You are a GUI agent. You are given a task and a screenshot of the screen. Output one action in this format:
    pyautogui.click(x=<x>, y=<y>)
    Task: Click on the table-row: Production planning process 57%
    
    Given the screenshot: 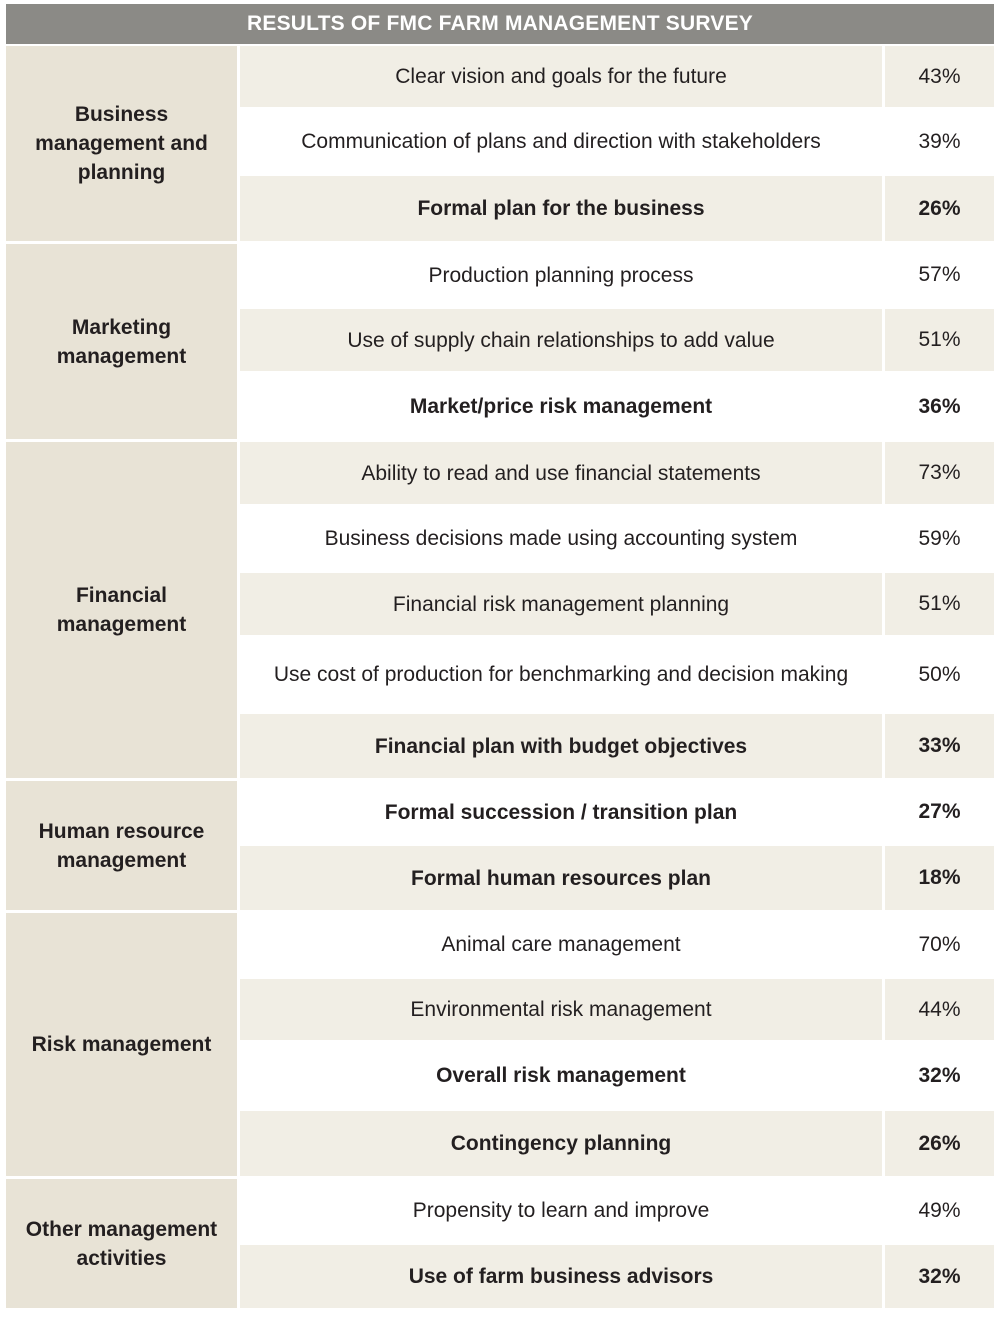 What is the action you would take?
    pyautogui.click(x=617, y=276)
    